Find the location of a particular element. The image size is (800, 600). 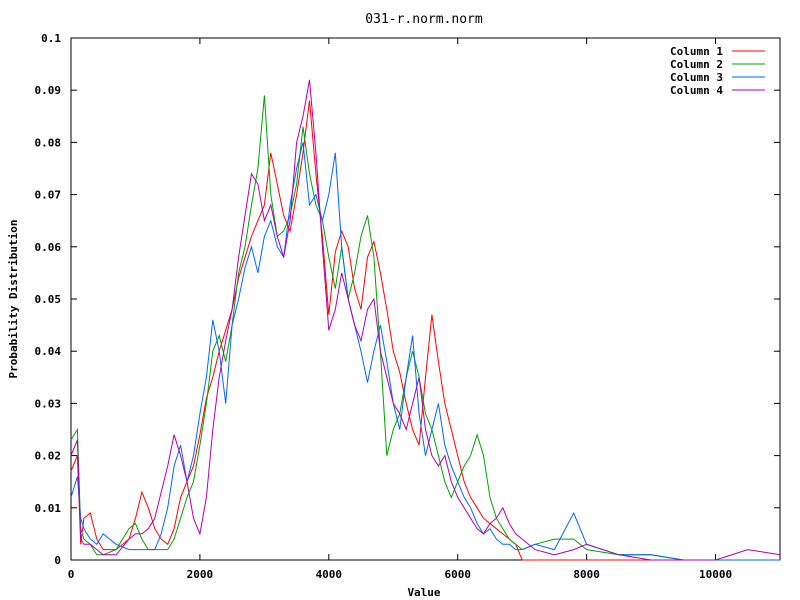

x-tick-label: 2000 is located at coordinates (200, 574).